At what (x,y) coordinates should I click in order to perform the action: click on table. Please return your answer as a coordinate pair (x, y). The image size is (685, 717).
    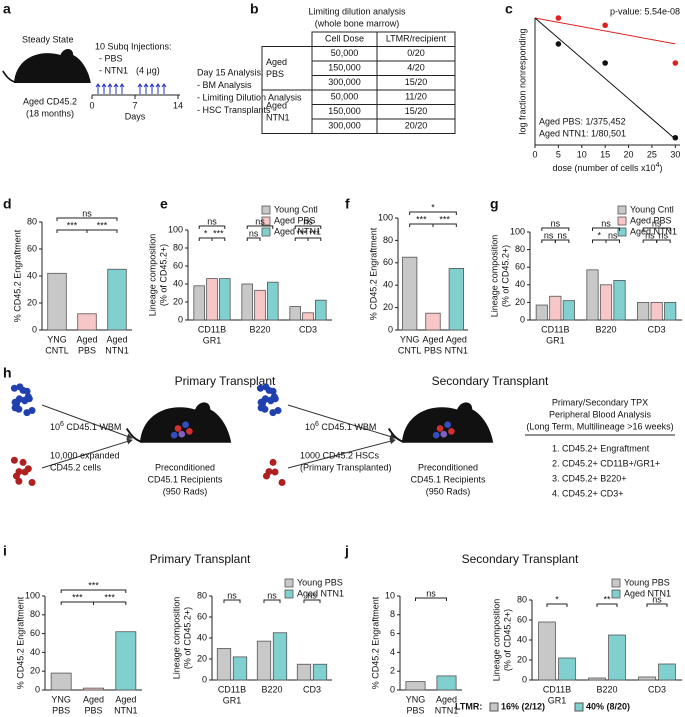
    Looking at the image, I should click on (358, 82).